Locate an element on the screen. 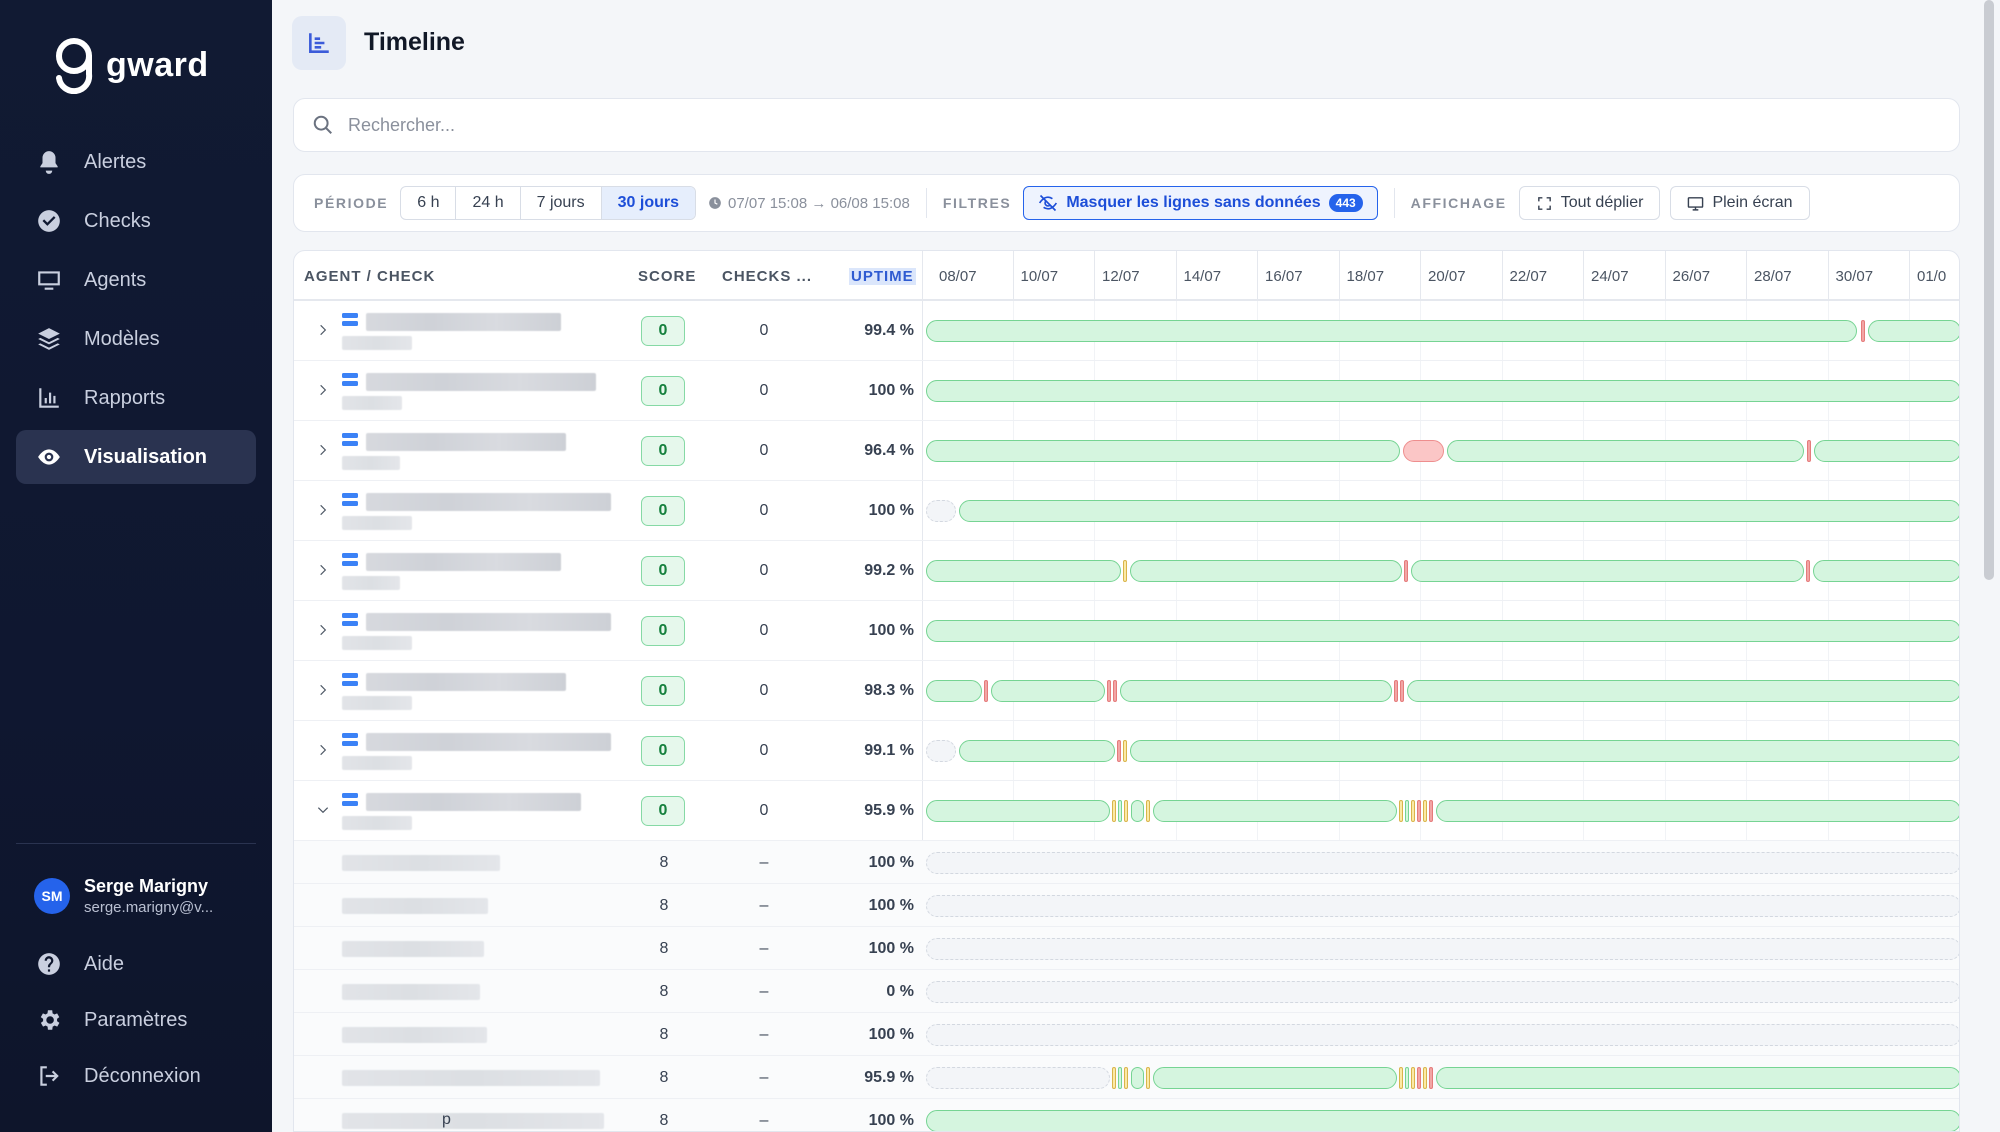  header-score: SCORE is located at coordinates (667, 276).